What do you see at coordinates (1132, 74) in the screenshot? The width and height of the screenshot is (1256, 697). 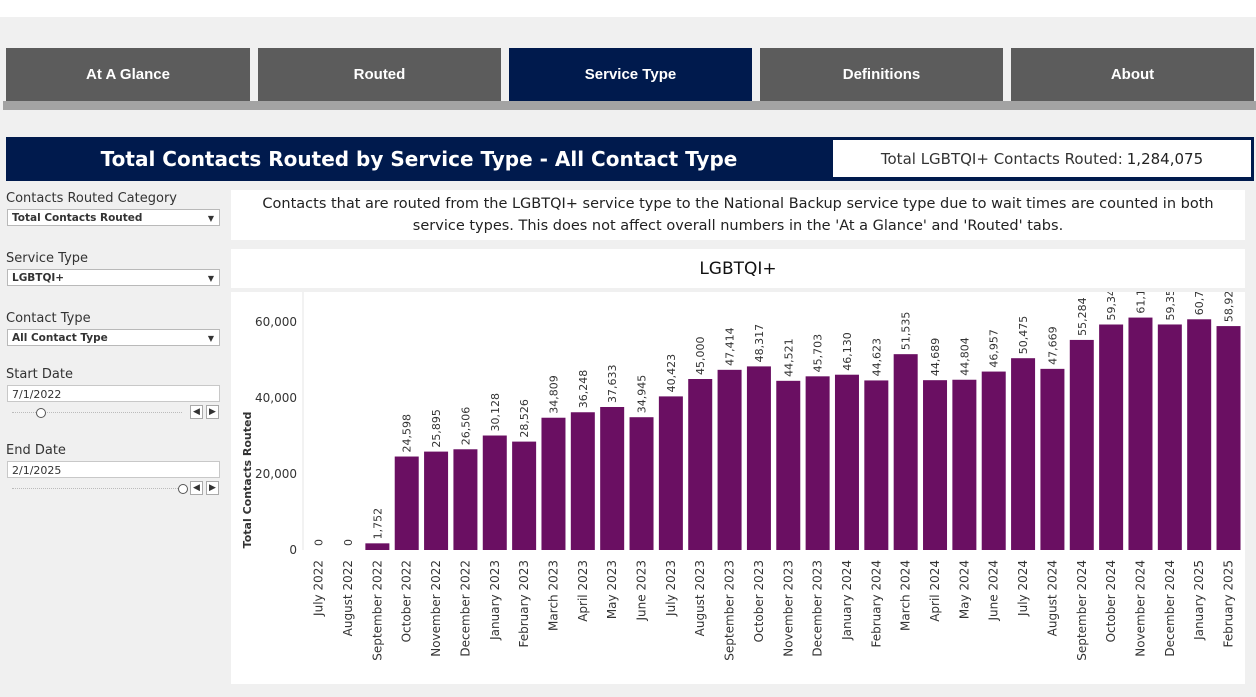 I see `tab-about: About` at bounding box center [1132, 74].